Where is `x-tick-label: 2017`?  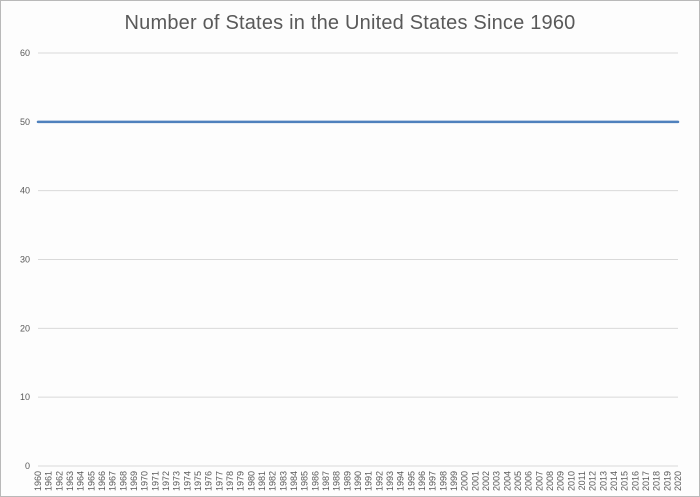
x-tick-label: 2017 is located at coordinates (646, 481).